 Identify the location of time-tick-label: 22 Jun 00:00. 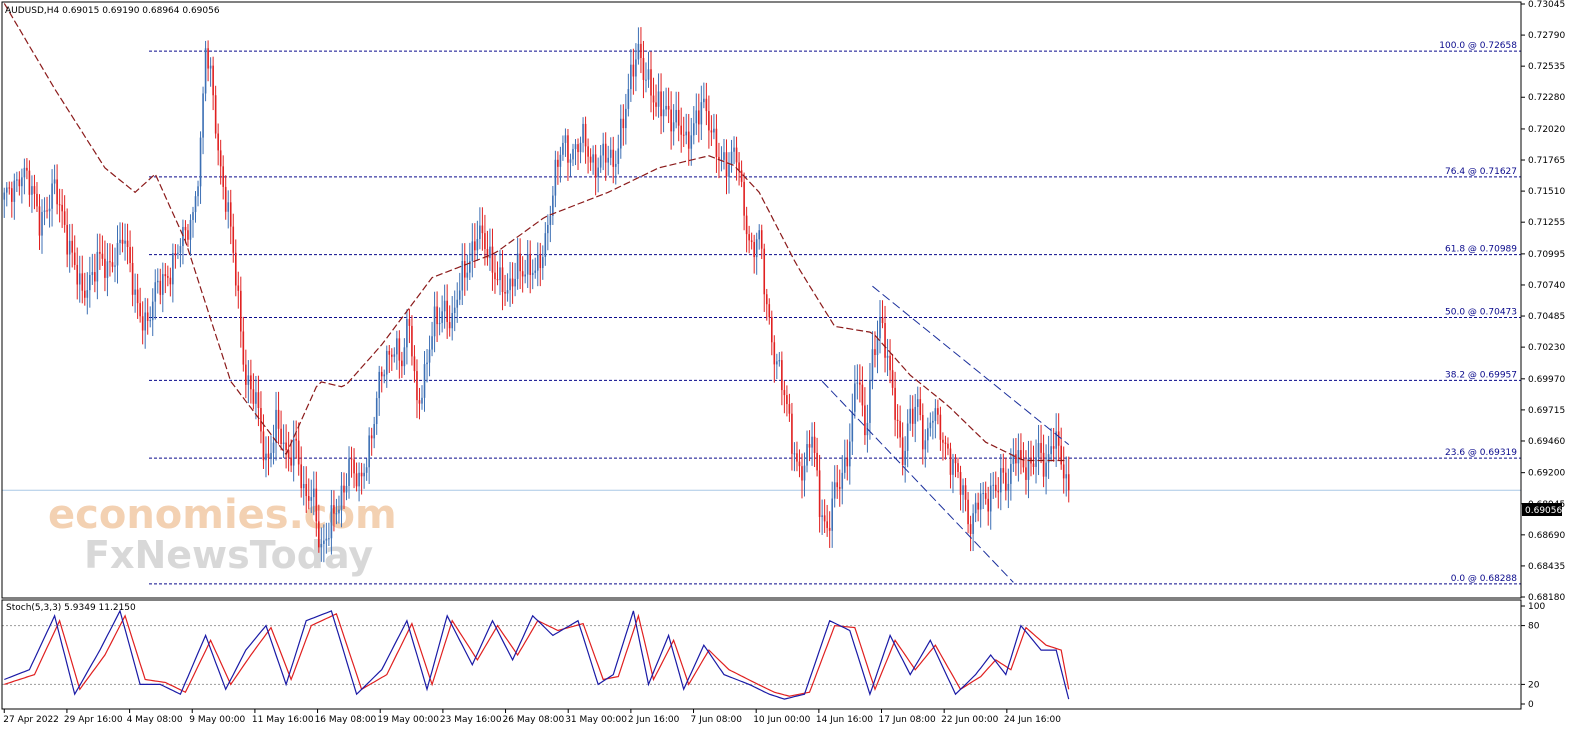
(969, 720).